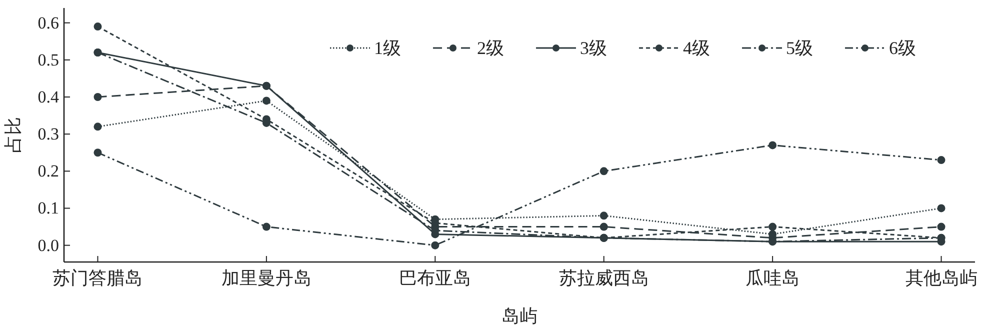  What do you see at coordinates (48, 208) in the screenshot?
I see `y-tick-label: 0.1` at bounding box center [48, 208].